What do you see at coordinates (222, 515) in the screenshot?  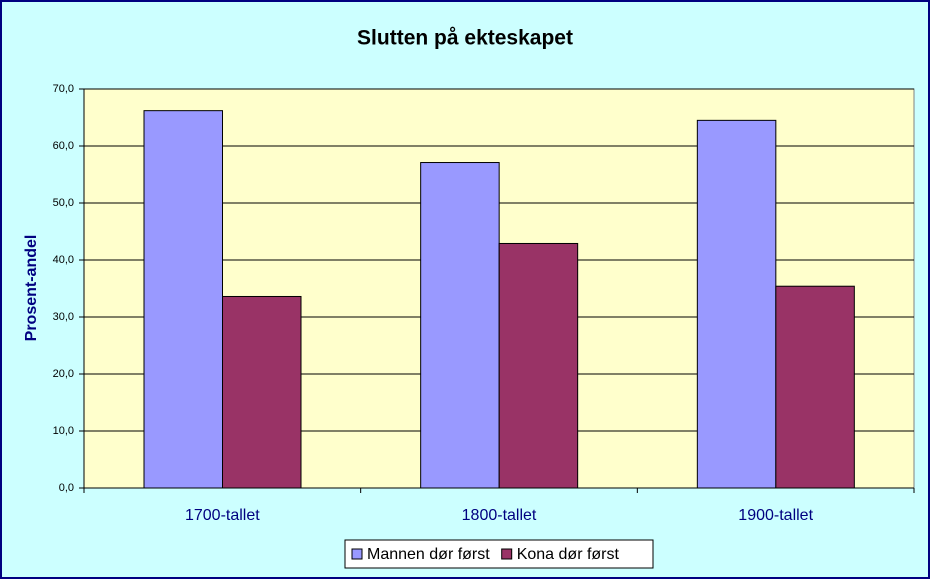 I see `x-tick-label: 1700-tallet` at bounding box center [222, 515].